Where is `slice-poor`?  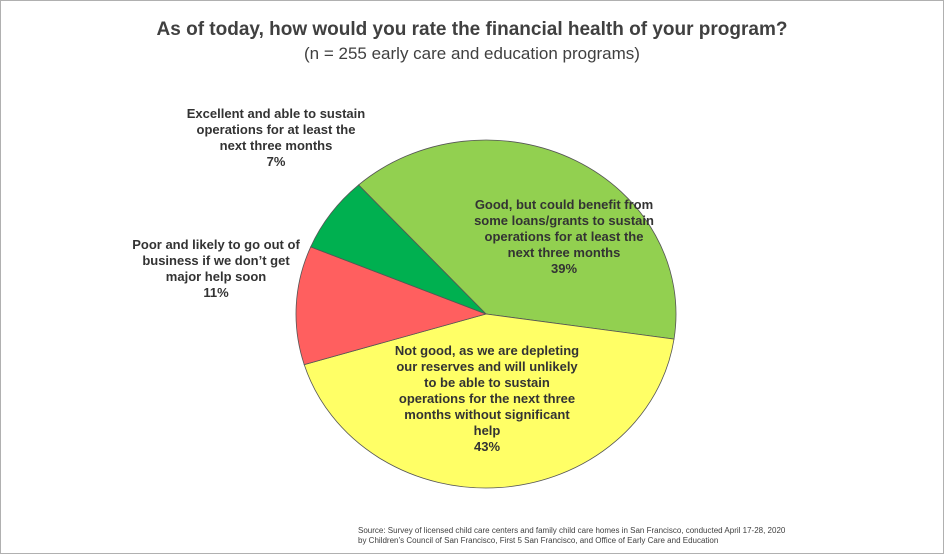 slice-poor is located at coordinates (391, 306).